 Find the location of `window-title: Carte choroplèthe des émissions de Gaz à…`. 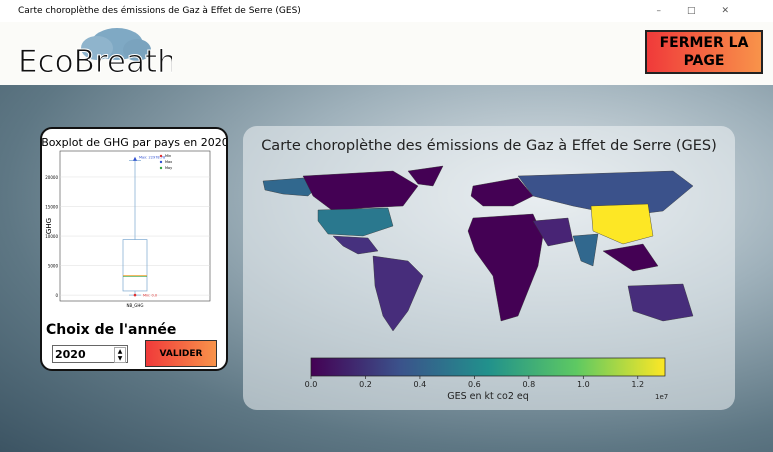

window-title: Carte choroplèthe des émissions de Gaz à… is located at coordinates (159, 11).